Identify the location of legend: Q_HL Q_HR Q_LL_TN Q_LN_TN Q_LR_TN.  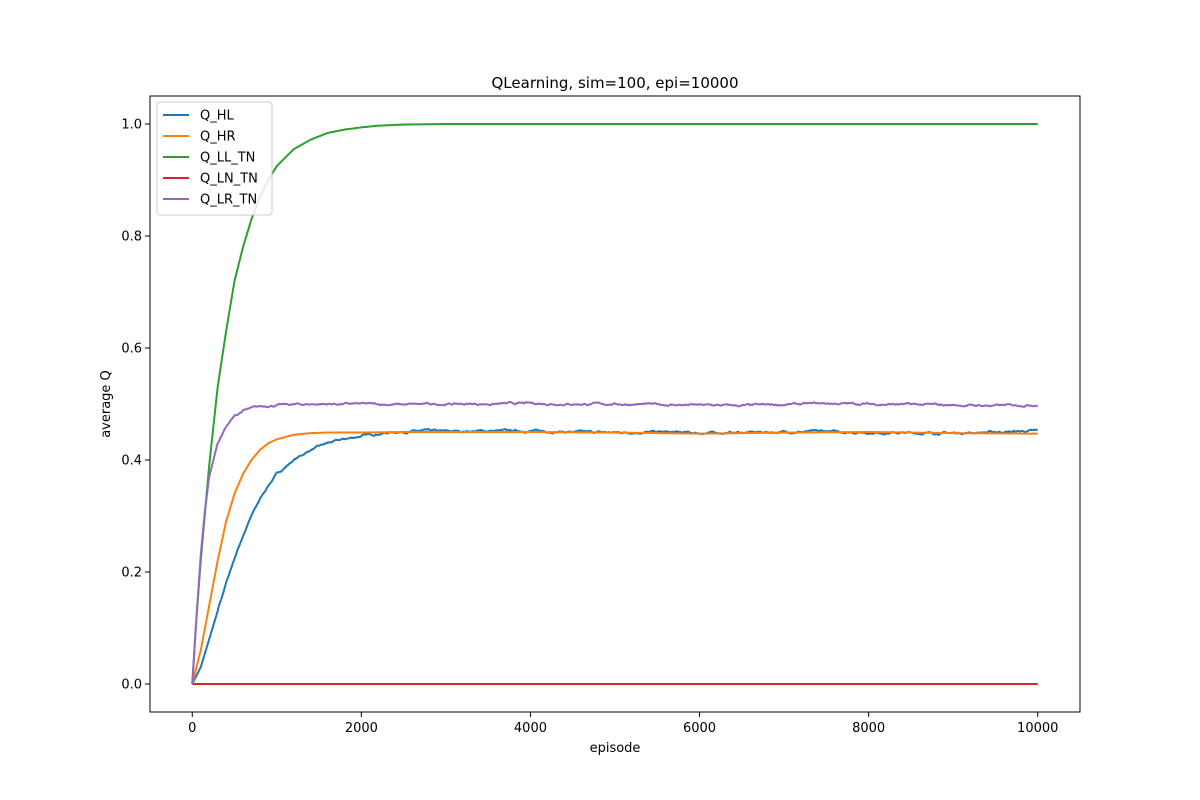
(214, 158).